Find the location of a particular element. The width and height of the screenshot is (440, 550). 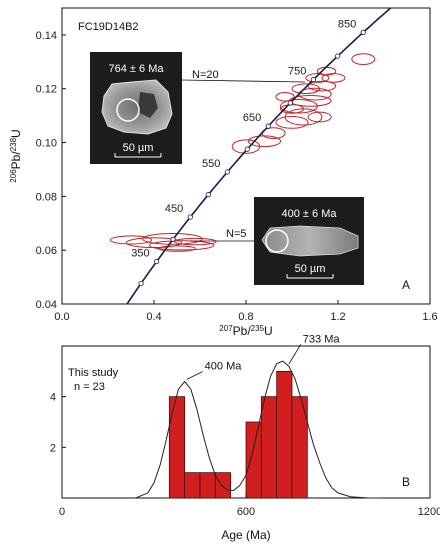

inset-young-age: 400 ± 6 Ma is located at coordinates (310, 214).